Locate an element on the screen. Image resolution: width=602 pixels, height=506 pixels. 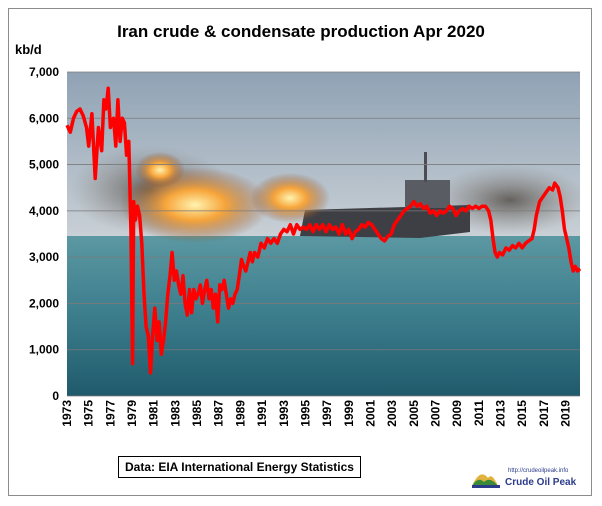
x-tick-label: 2005 is located at coordinates (414, 413).